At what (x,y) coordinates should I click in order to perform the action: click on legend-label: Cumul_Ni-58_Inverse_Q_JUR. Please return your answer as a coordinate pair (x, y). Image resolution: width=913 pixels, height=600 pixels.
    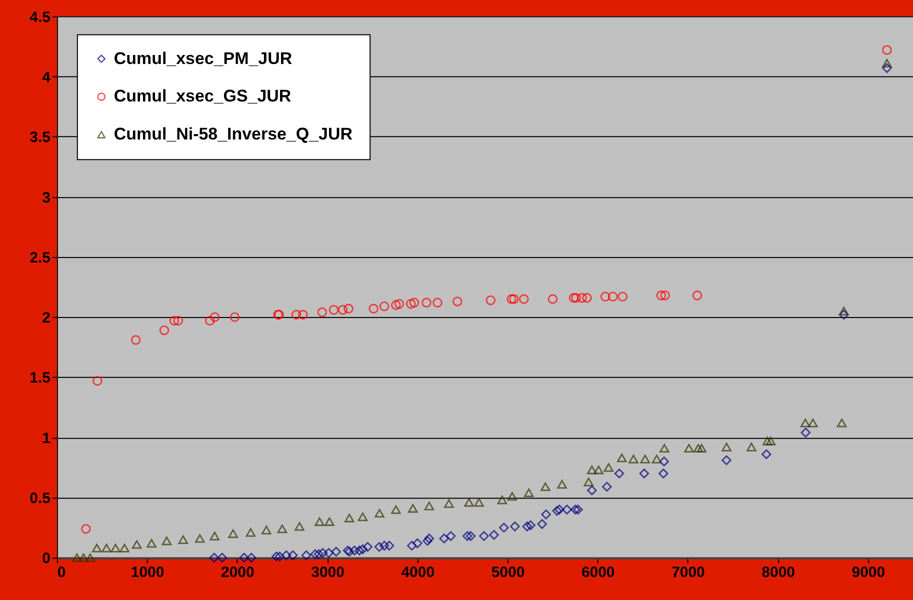
    Looking at the image, I should click on (233, 134).